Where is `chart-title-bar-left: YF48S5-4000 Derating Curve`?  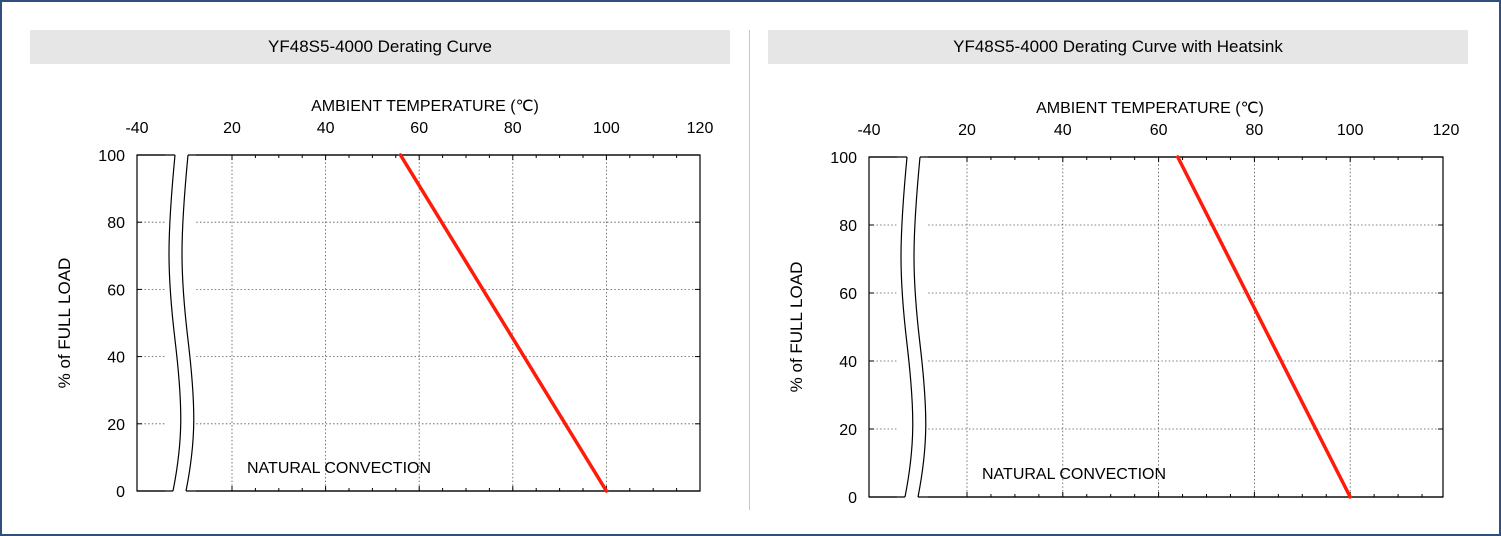 chart-title-bar-left: YF48S5-4000 Derating Curve is located at coordinates (380, 47).